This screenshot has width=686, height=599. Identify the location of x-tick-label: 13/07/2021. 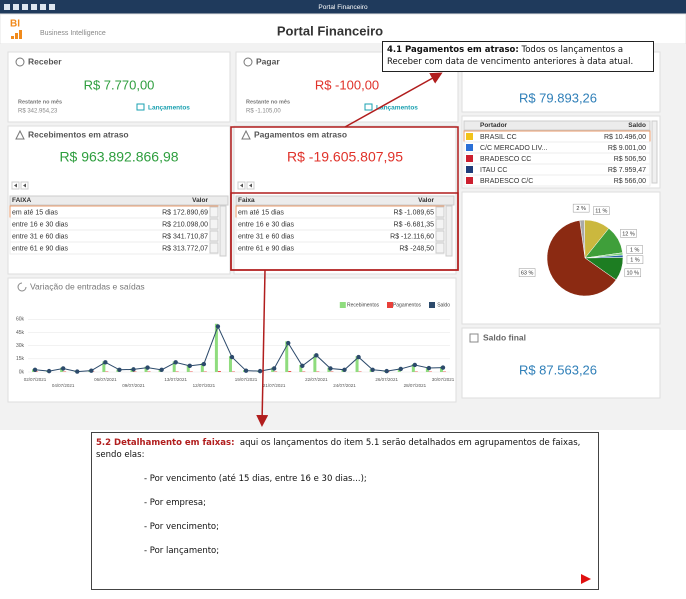
(175, 379).